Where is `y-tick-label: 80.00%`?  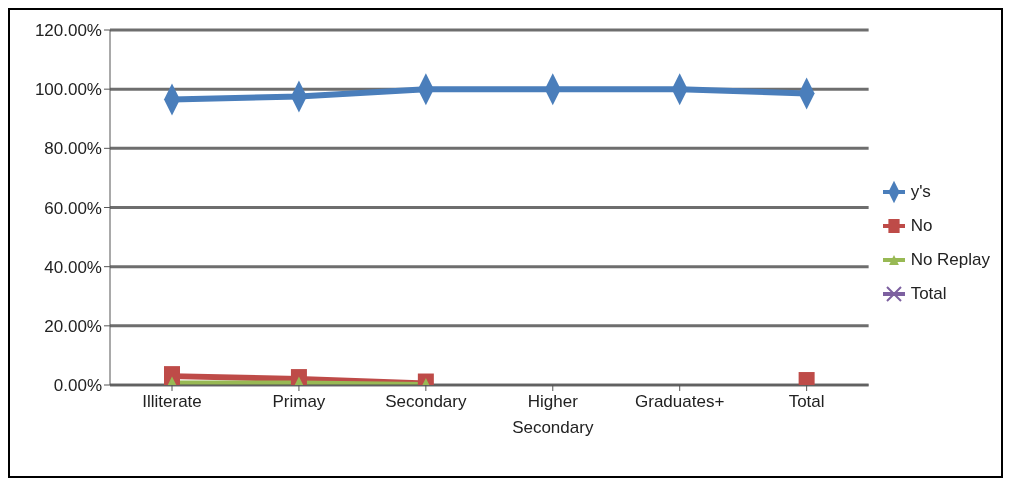
y-tick-label: 80.00% is located at coordinates (73, 149).